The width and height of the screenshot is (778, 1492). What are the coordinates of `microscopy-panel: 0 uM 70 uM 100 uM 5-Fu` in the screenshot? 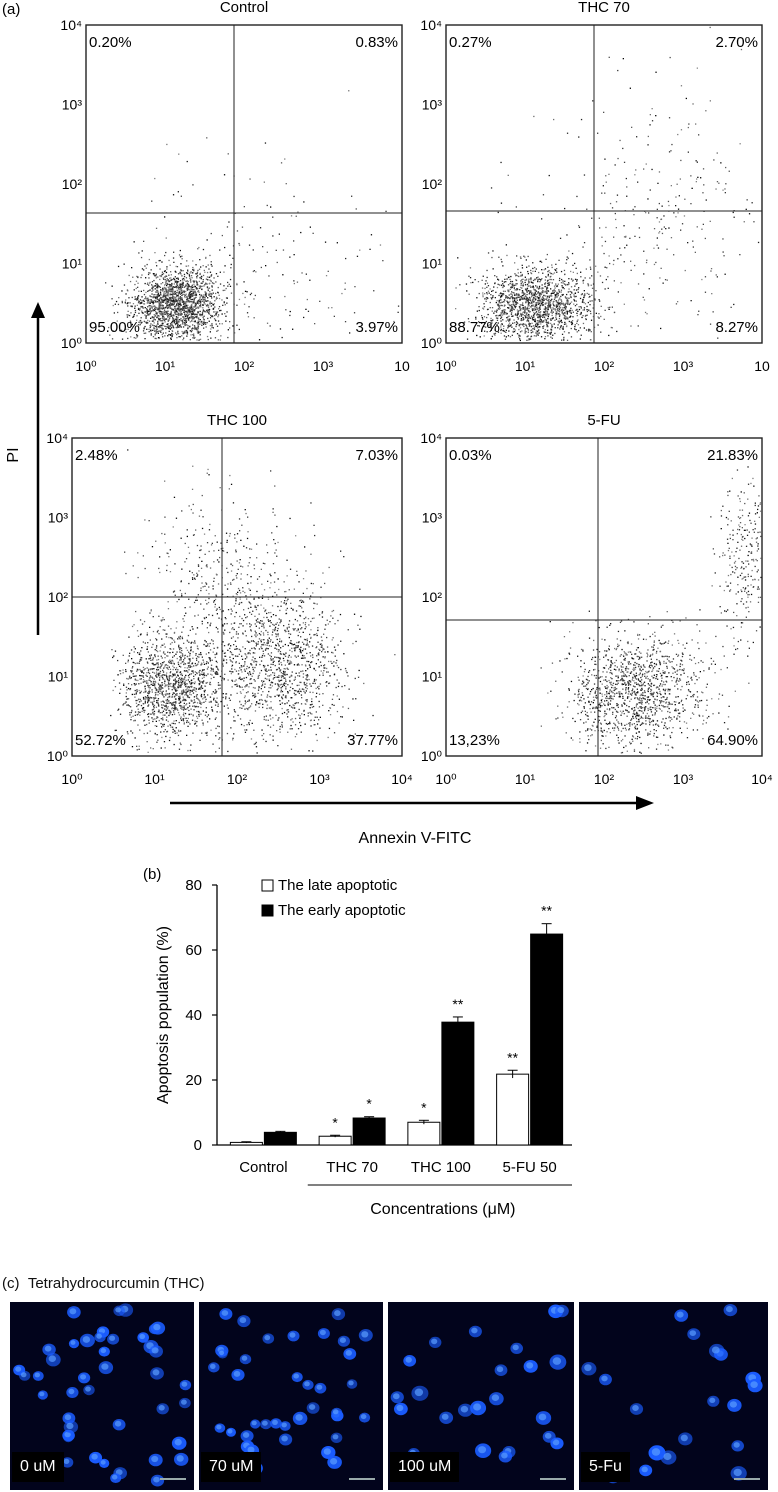 It's located at (389, 1396).